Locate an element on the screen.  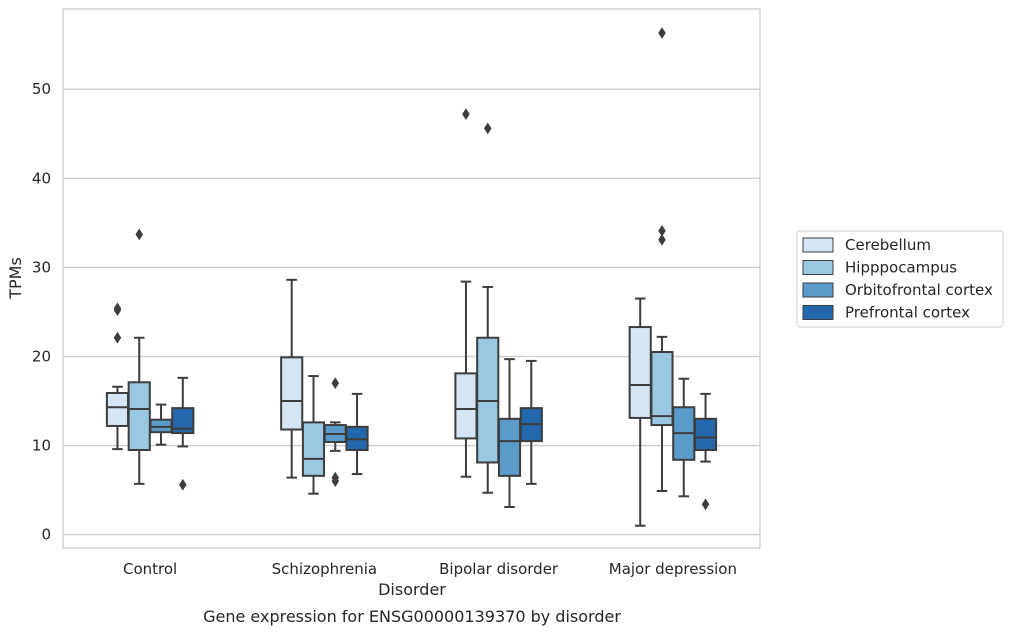
x-axis-label: Disorder is located at coordinates (412, 589).